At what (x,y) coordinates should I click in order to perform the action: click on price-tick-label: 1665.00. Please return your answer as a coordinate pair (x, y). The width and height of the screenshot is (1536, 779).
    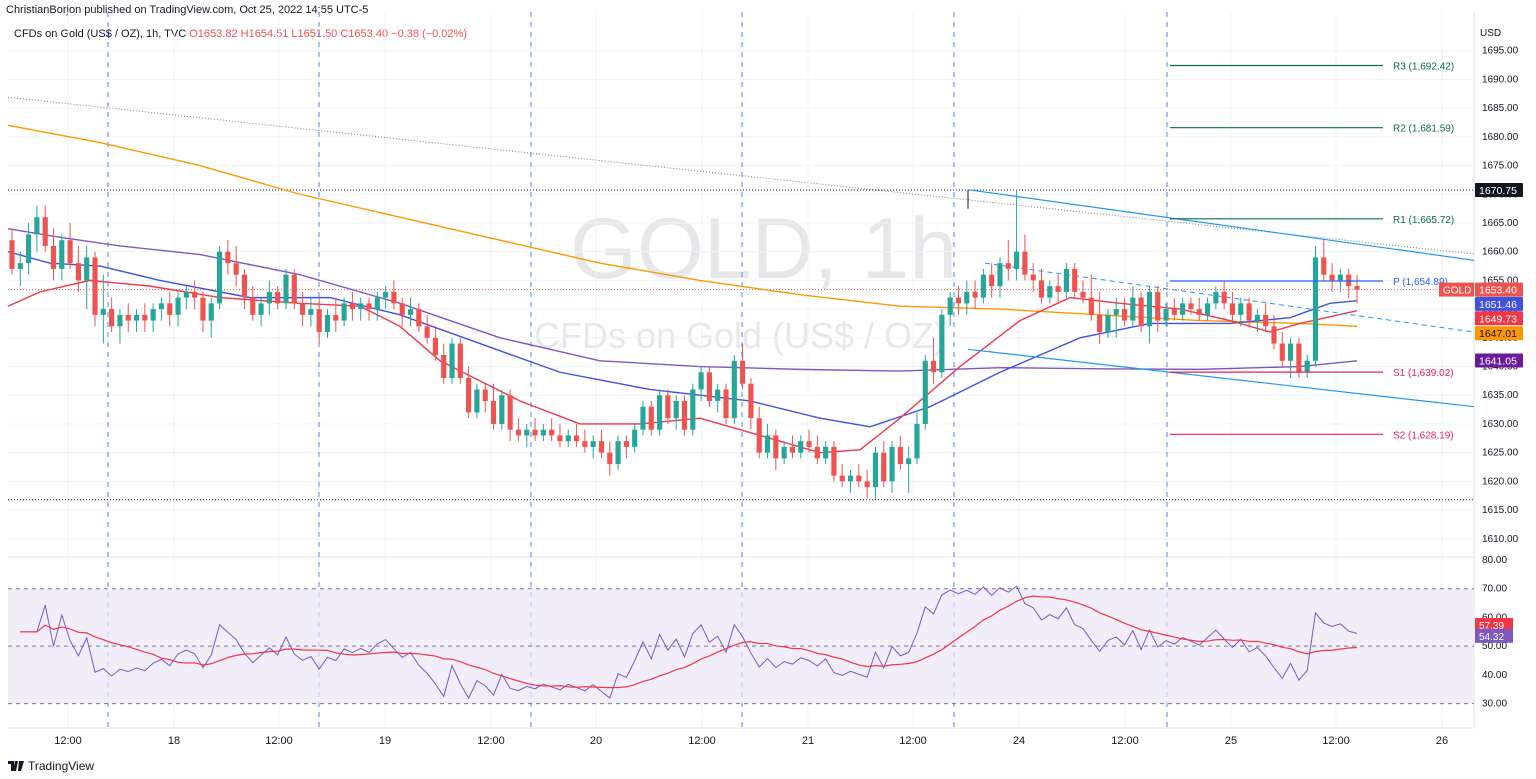
    Looking at the image, I should click on (1500, 223).